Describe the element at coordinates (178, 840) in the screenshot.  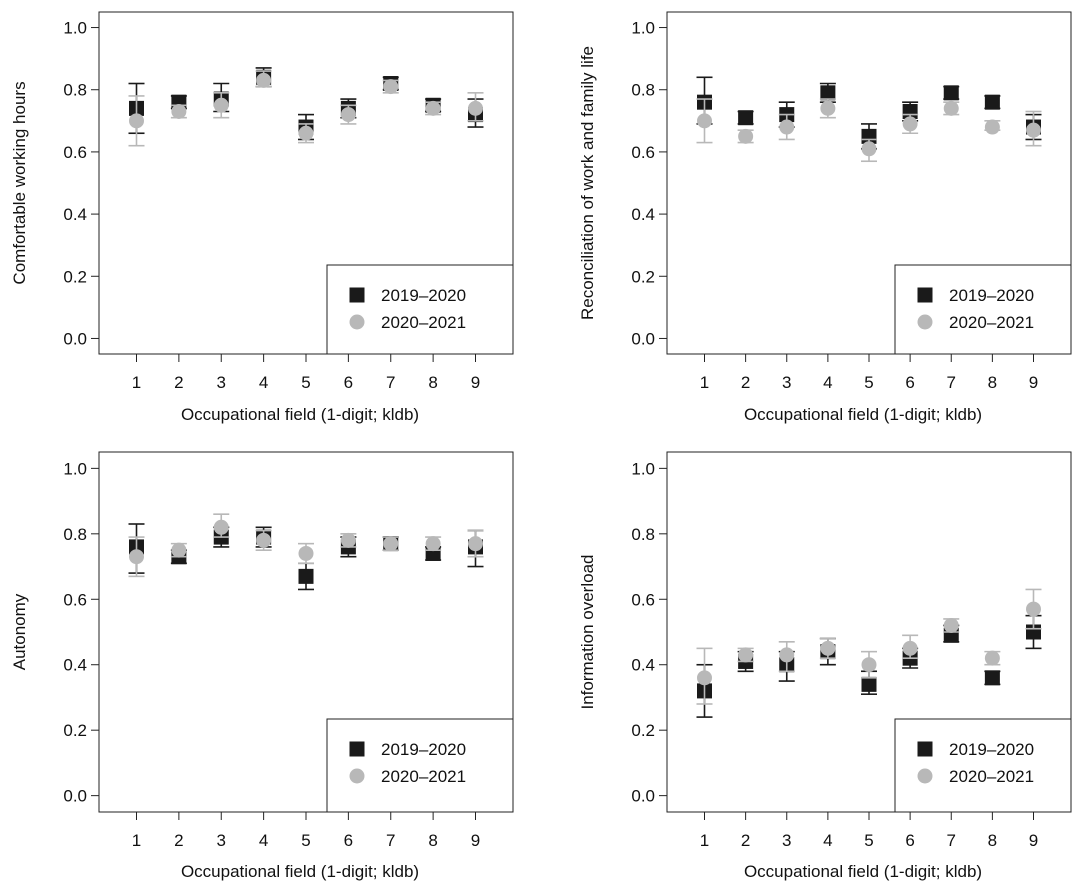
I see `x-tick-label: 2` at that location.